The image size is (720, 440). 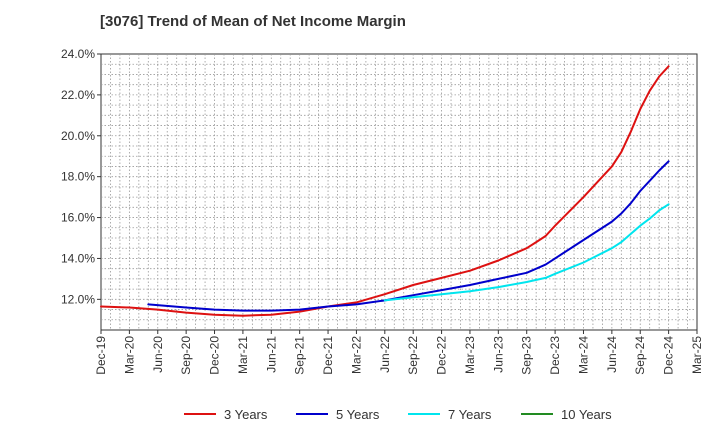 What do you see at coordinates (186, 355) in the screenshot?
I see `x-tick-label: Sep-20` at bounding box center [186, 355].